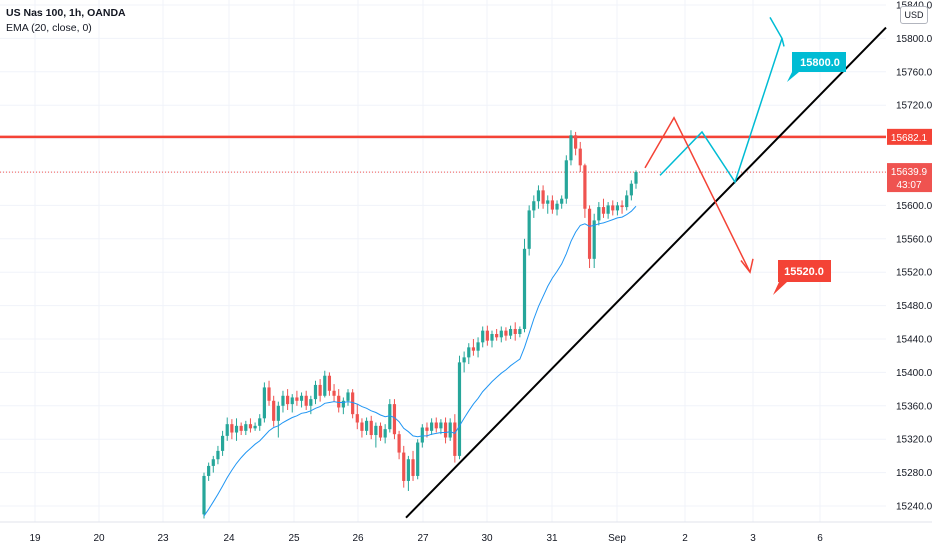  I want to click on x-tick-label: 24, so click(229, 538).